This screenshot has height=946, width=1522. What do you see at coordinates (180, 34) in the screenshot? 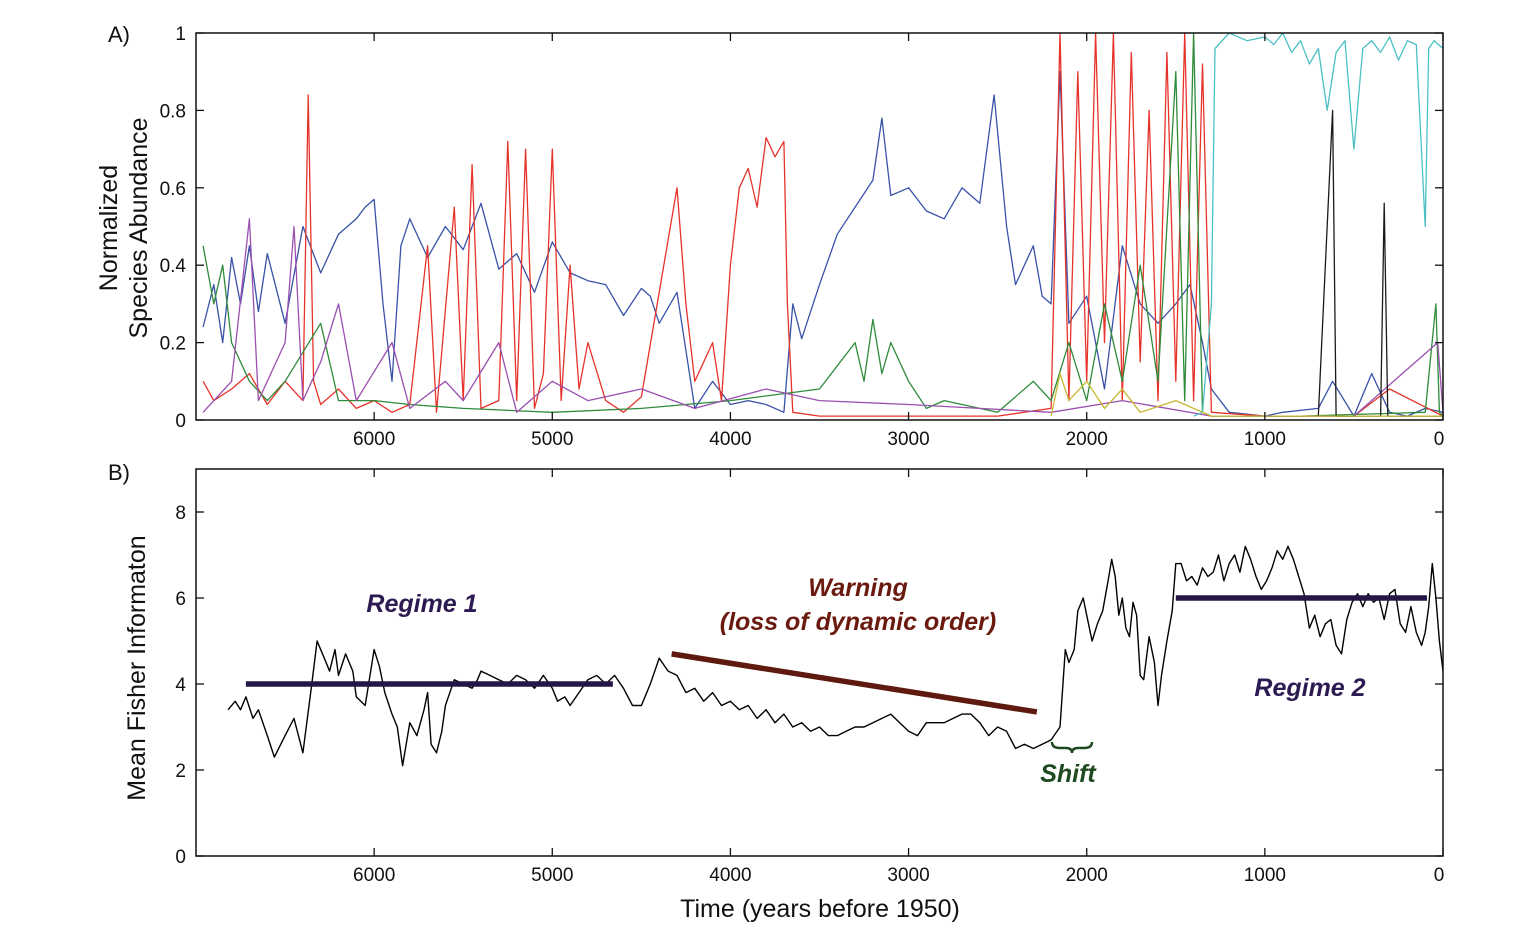
I see `panel-a-ytick-label: 1` at bounding box center [180, 34].